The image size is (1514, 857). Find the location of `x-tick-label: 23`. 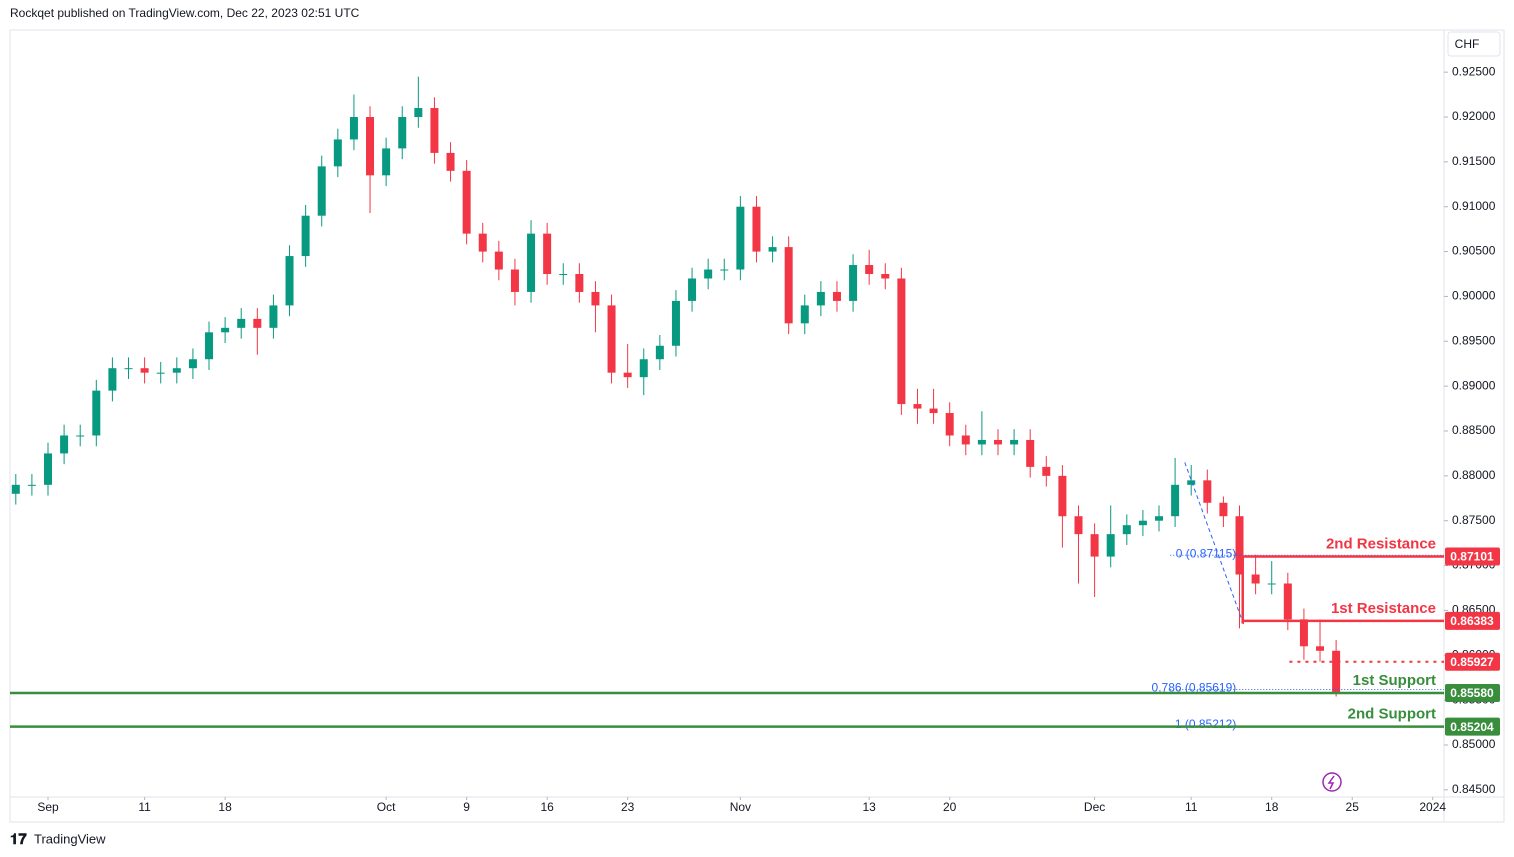

x-tick-label: 23 is located at coordinates (628, 807).